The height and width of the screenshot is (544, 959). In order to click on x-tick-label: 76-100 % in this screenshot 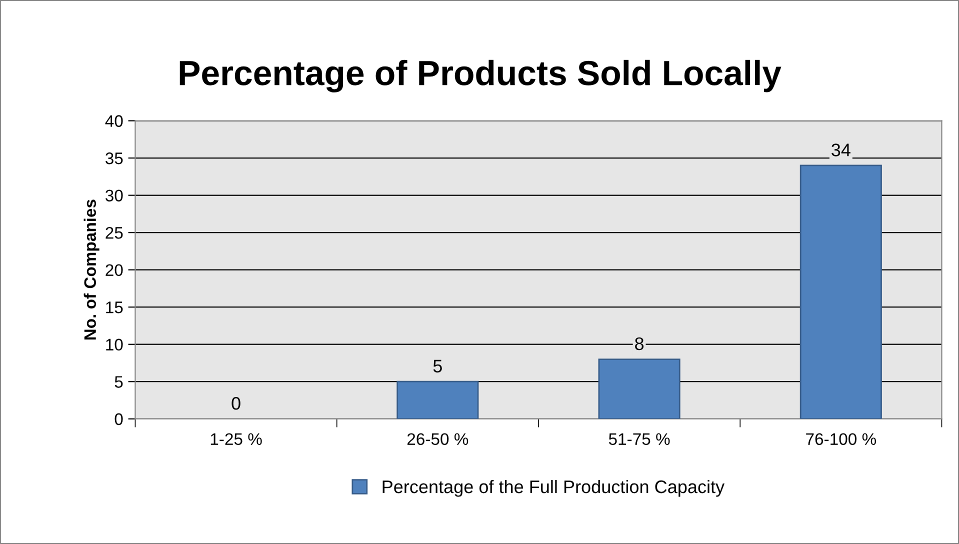, I will do `click(841, 439)`.